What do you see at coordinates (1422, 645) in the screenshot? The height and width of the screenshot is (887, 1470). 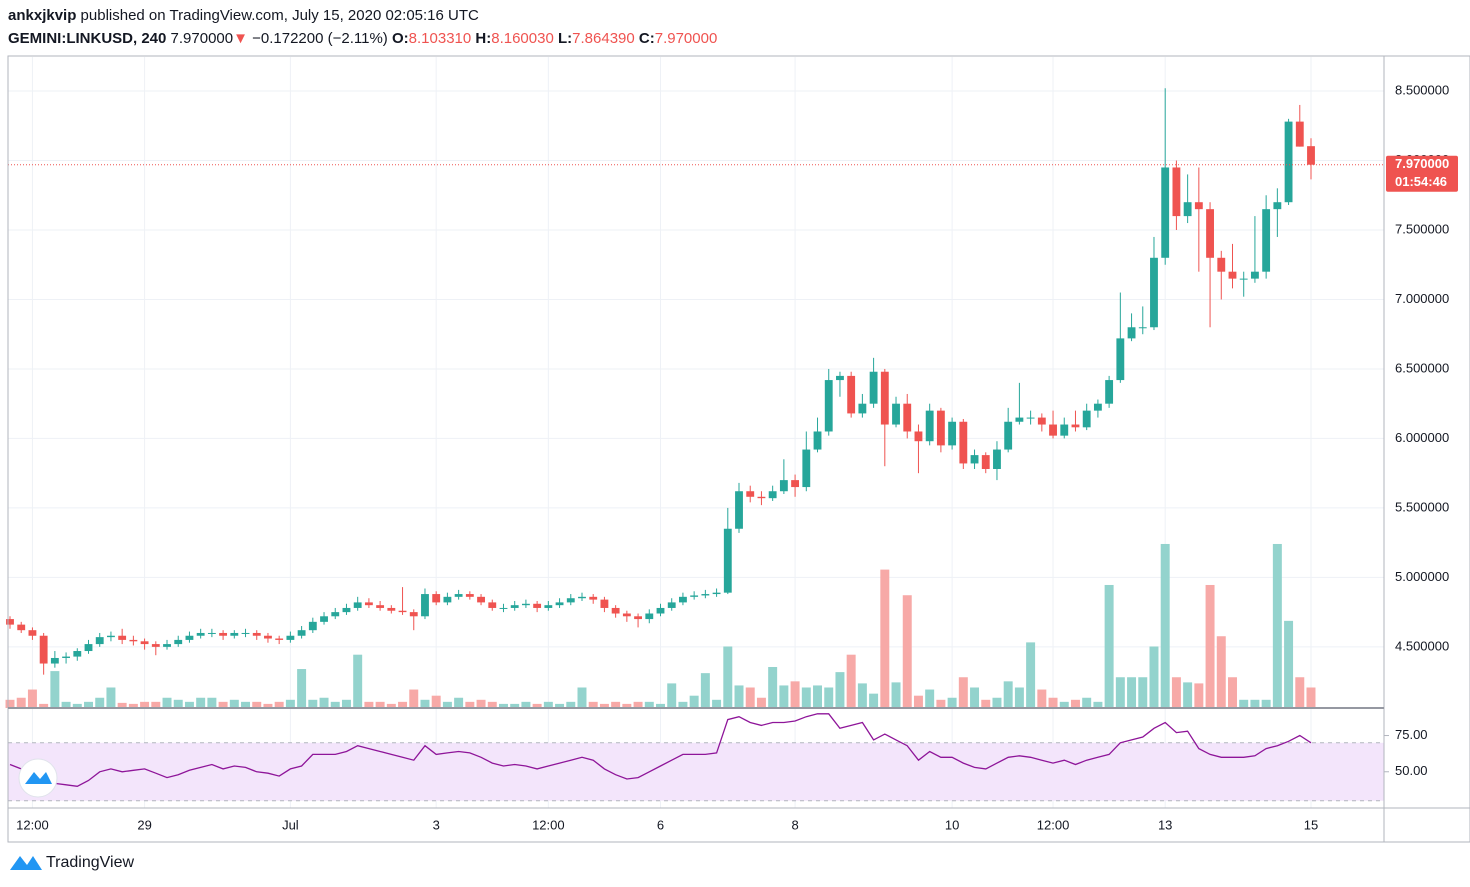 I see `y-tick-label: 4.500000` at bounding box center [1422, 645].